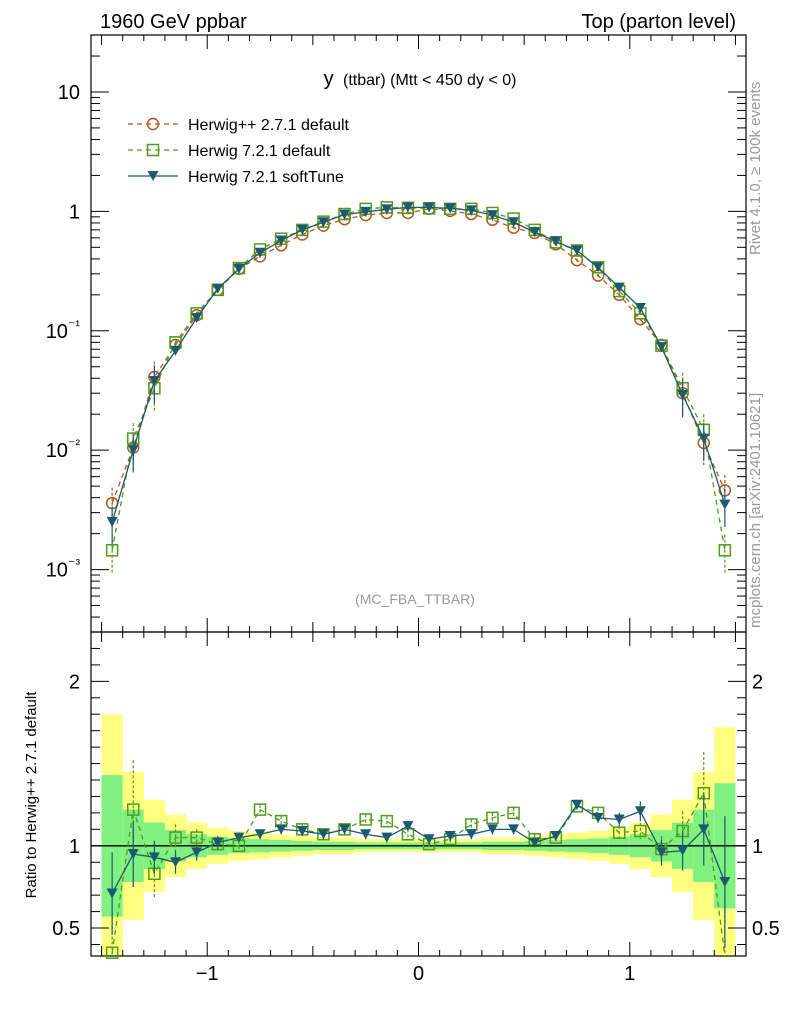  What do you see at coordinates (757, 682) in the screenshot?
I see `ratio-y-tick-label-right: 2` at bounding box center [757, 682].